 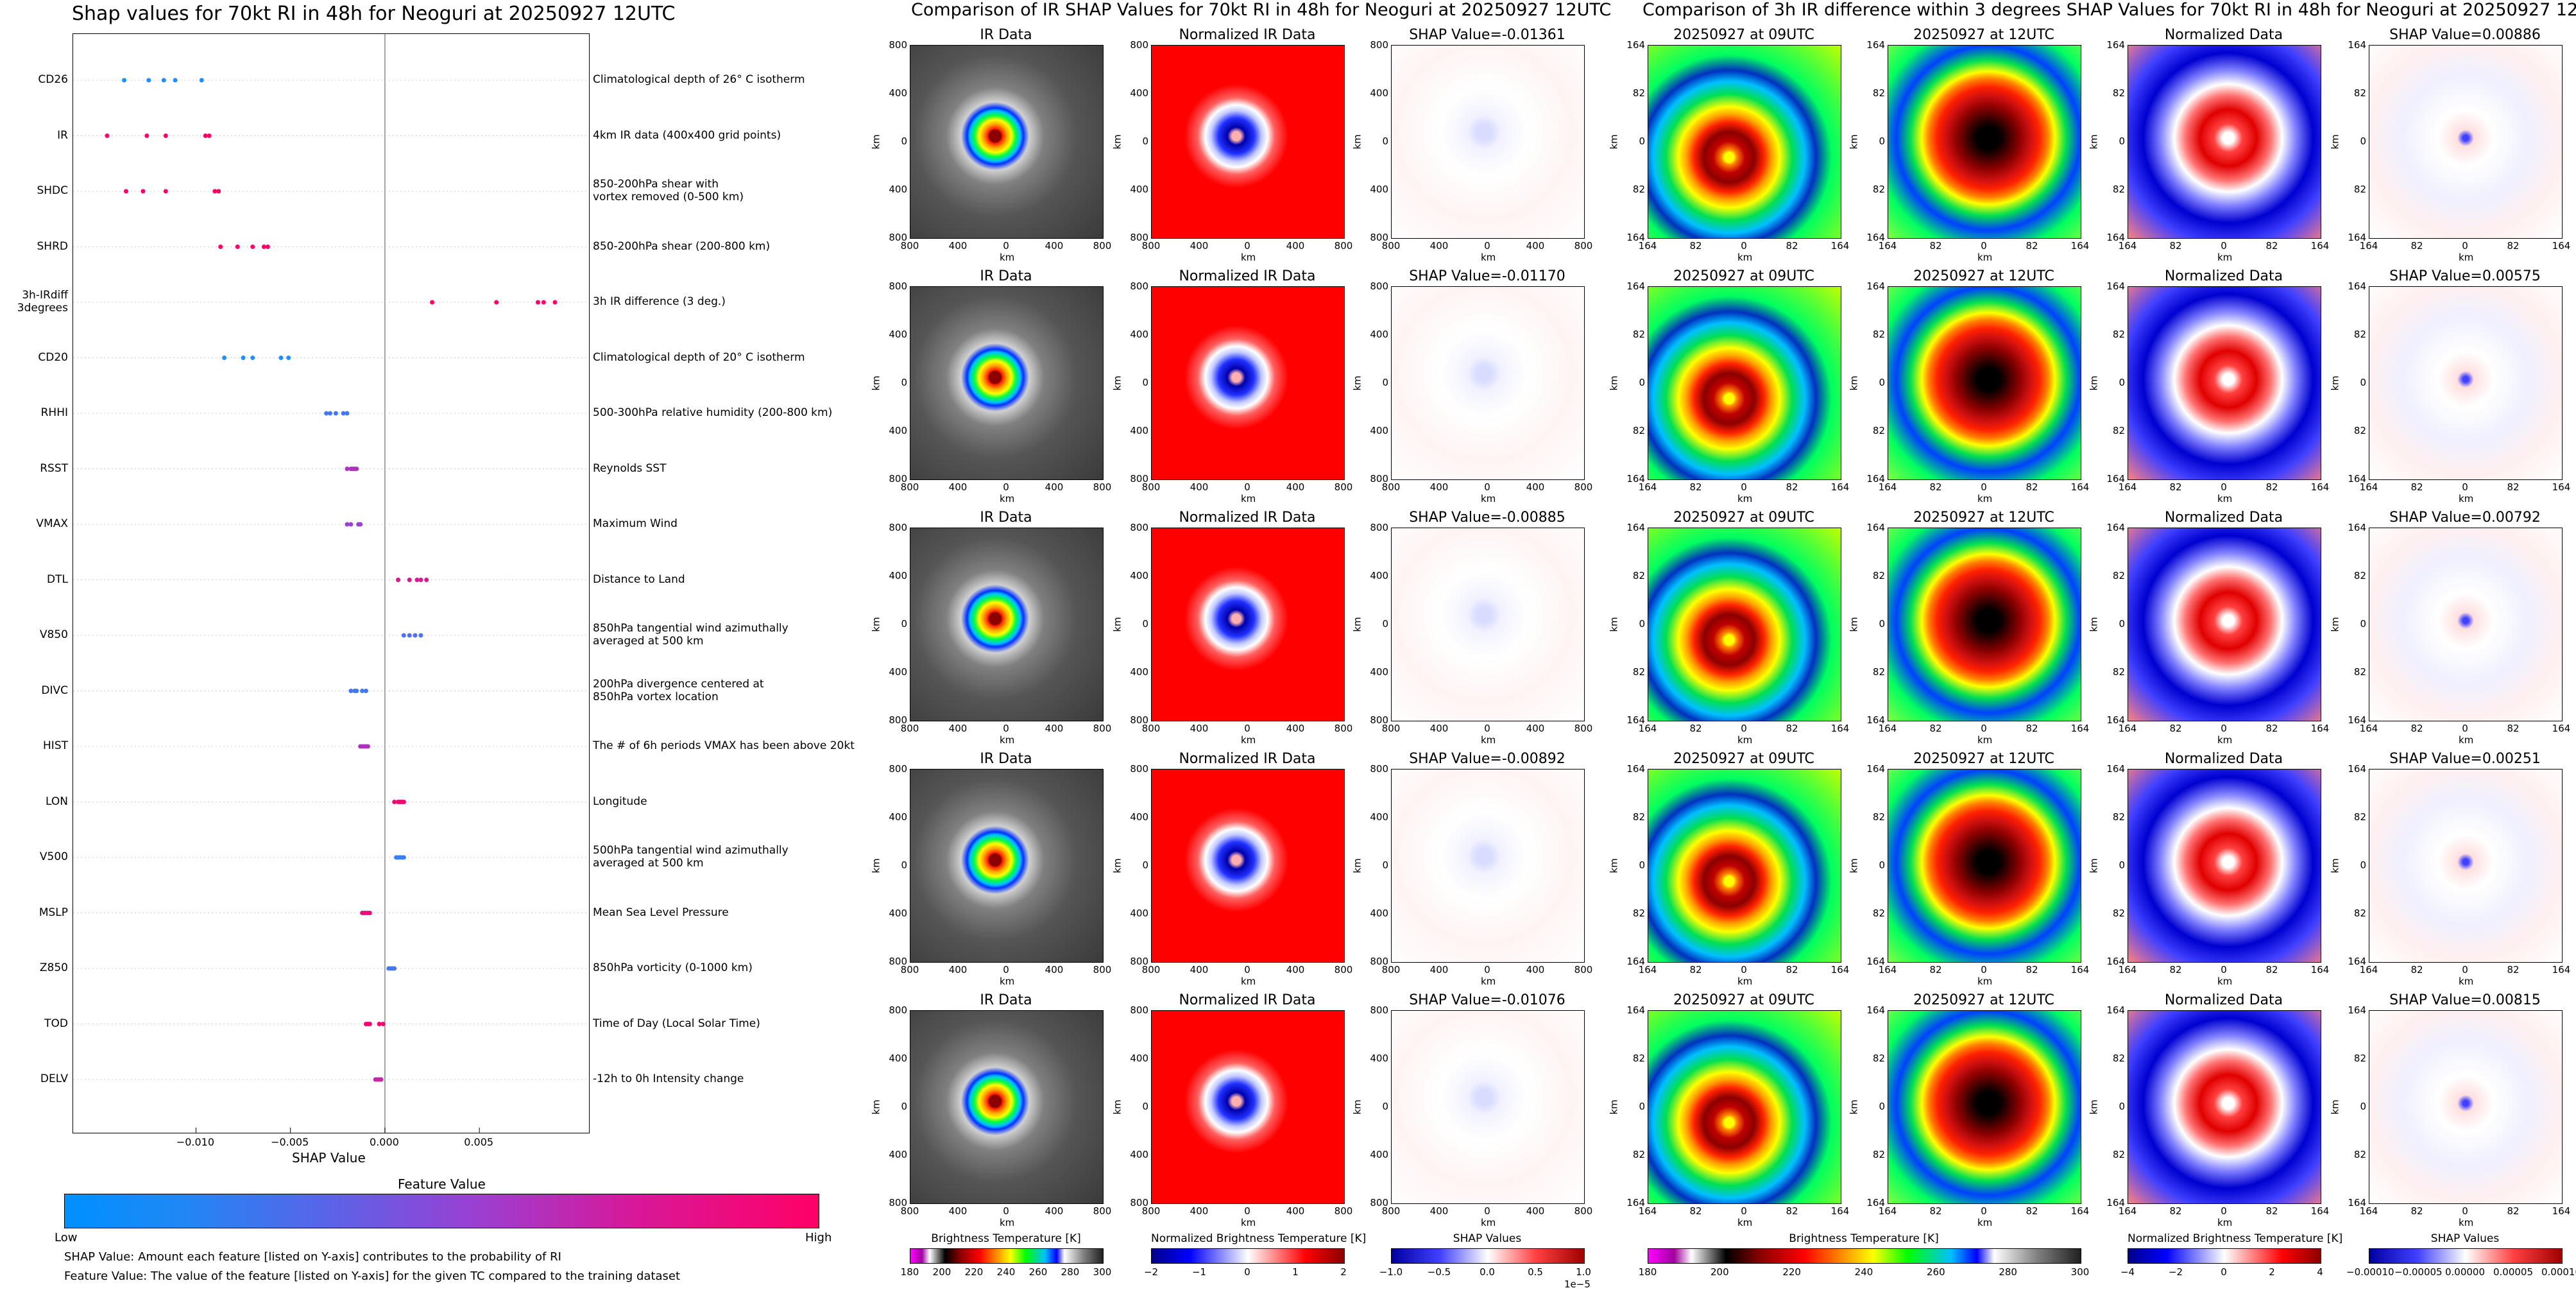 What do you see at coordinates (639, 579) in the screenshot?
I see `feature-description-label: Distance to Land` at bounding box center [639, 579].